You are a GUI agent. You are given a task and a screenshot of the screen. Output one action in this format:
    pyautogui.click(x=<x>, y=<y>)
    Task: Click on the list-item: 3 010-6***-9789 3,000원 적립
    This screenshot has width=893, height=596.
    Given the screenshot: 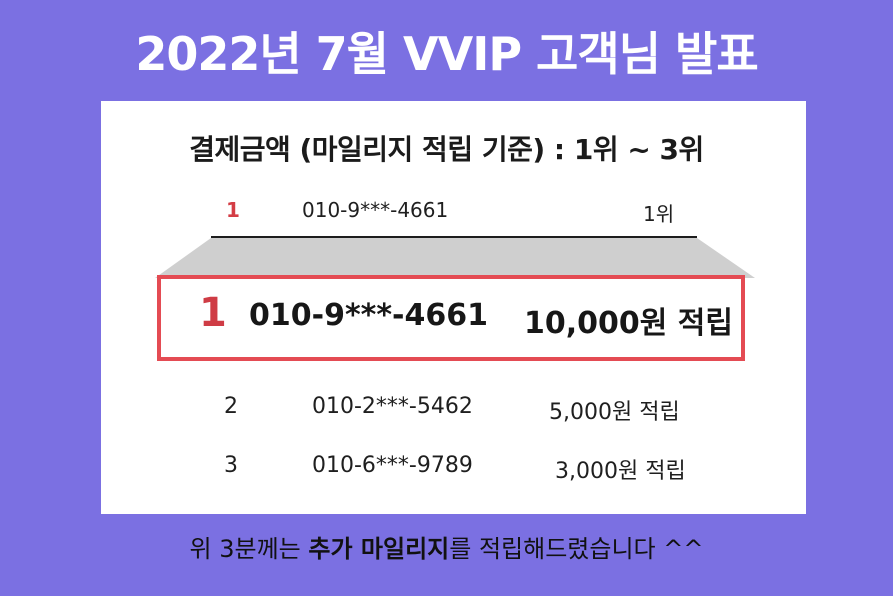 What is the action you would take?
    pyautogui.click(x=446, y=473)
    